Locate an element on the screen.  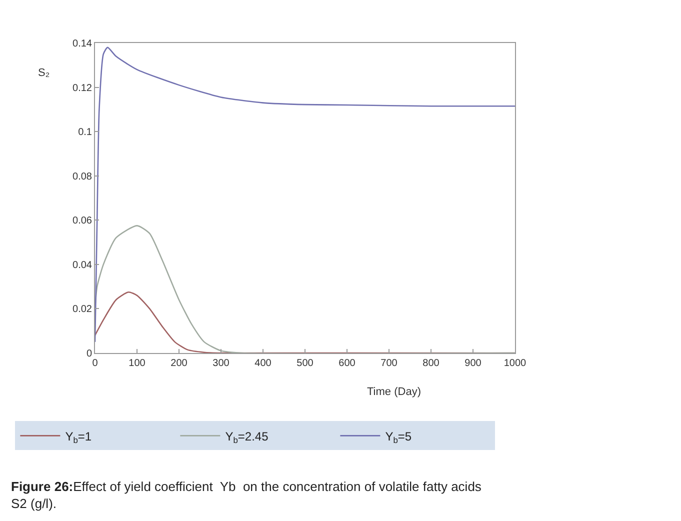
x-tick-label: 1000 is located at coordinates (515, 363).